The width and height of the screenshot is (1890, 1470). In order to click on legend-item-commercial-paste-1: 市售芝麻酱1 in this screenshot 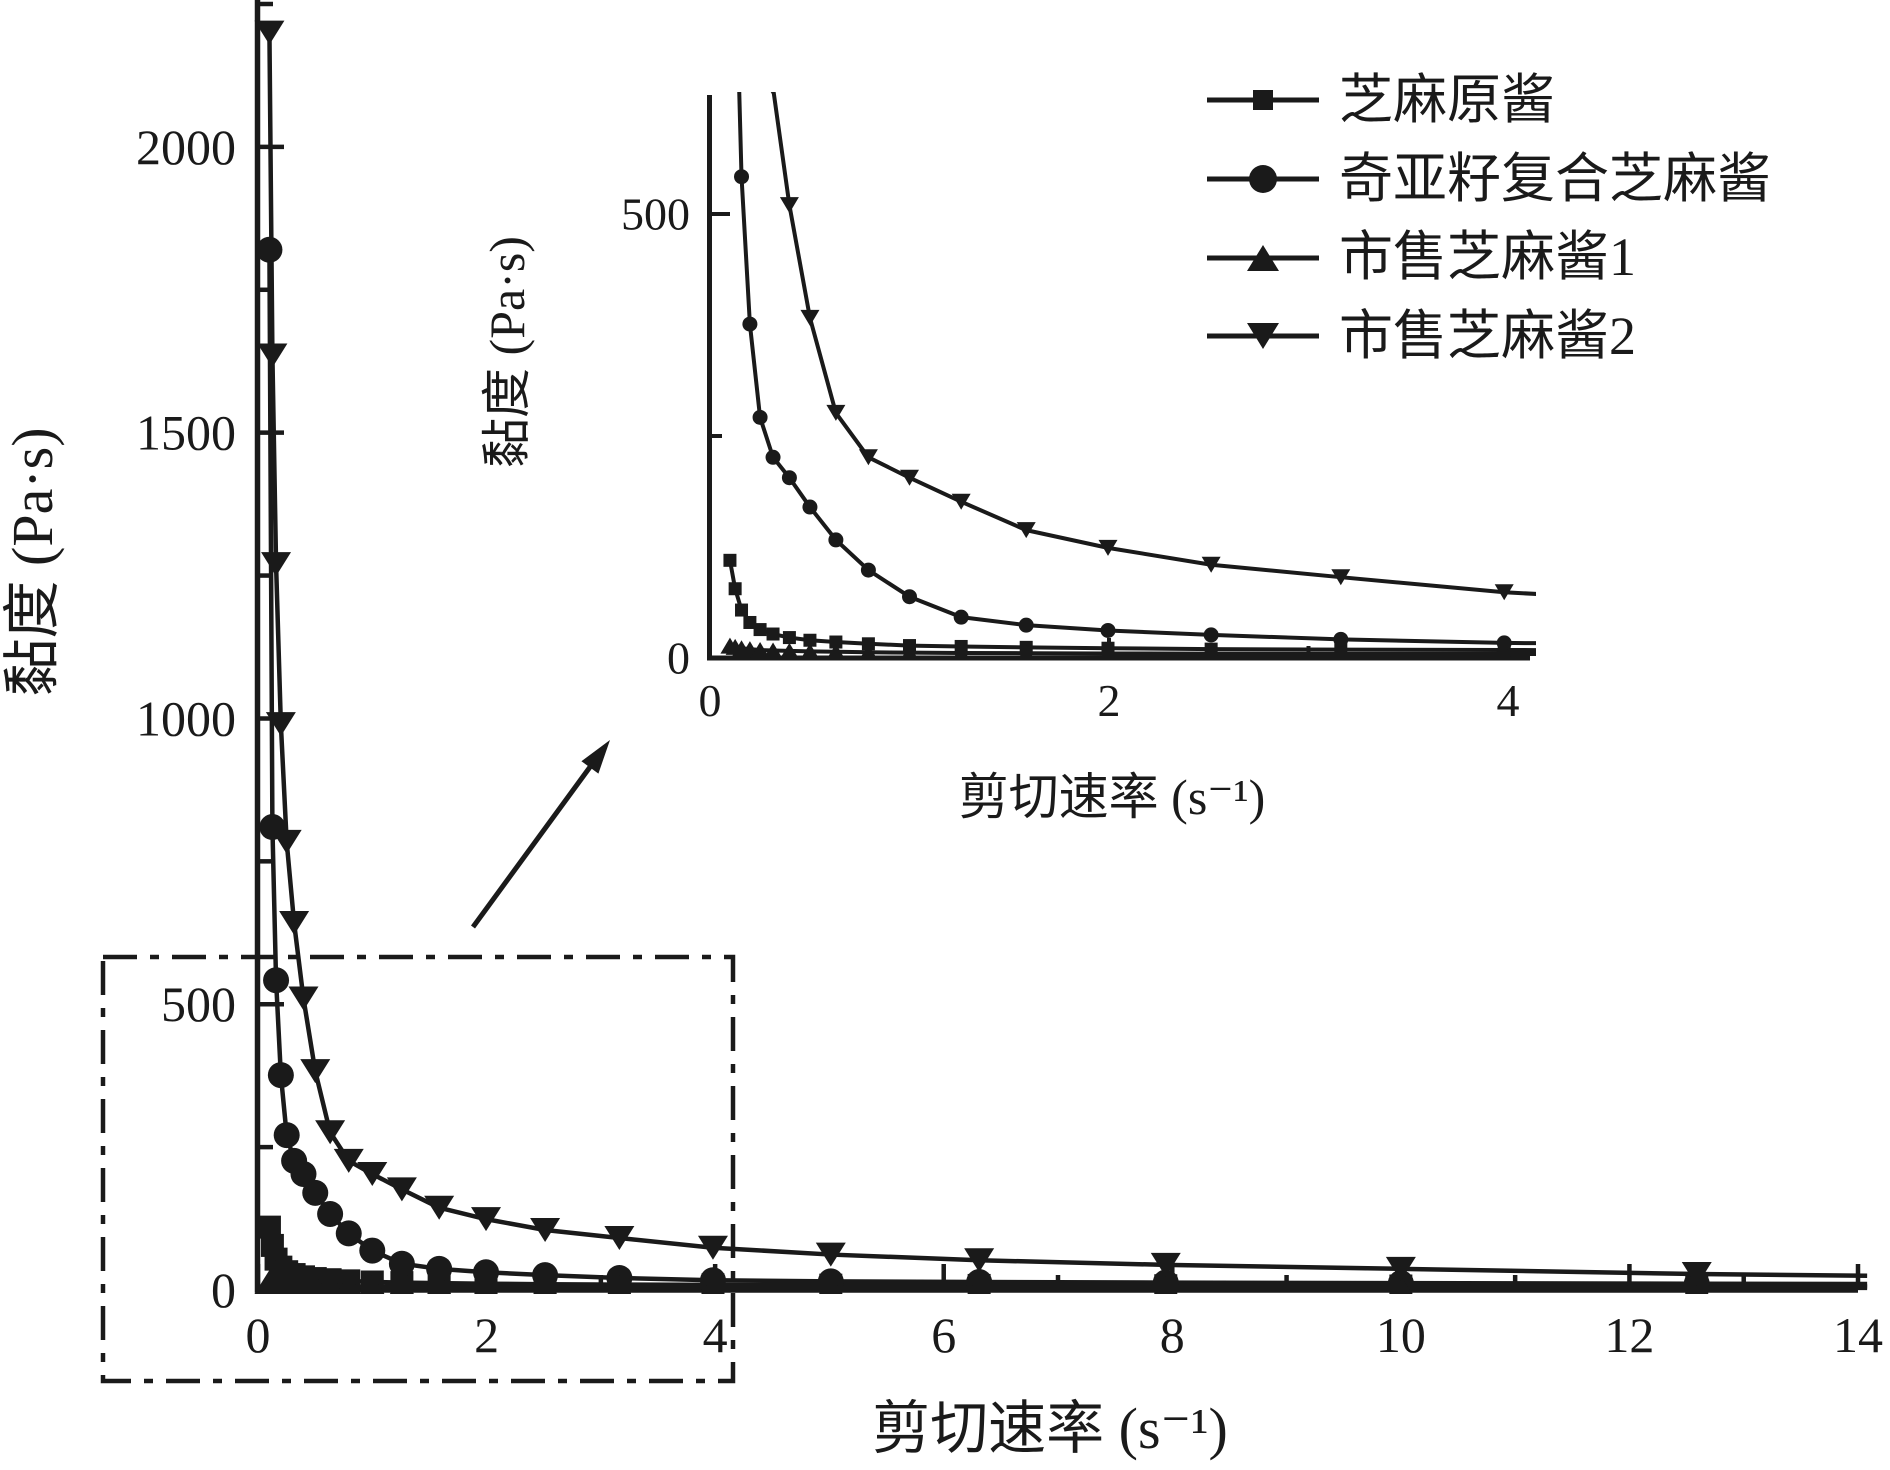, I will do `click(1488, 257)`.